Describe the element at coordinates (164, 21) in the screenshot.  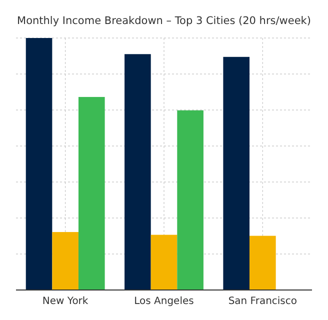
I see `chart-title: Monthly Income Breakdown – Top 3 Cities (20 hrs/week)` at that location.